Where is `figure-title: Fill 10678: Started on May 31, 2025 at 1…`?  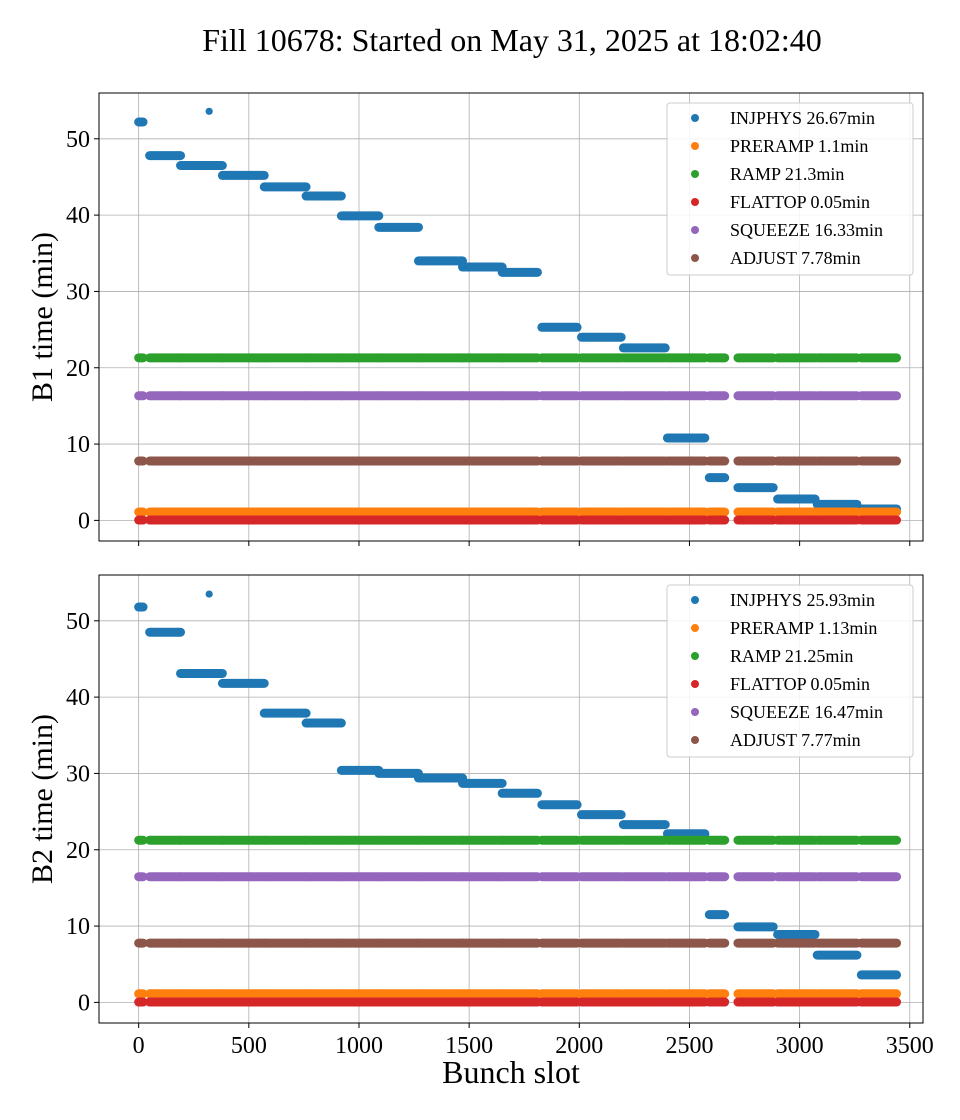 figure-title: Fill 10678: Started on May 31, 2025 at 1… is located at coordinates (512, 40).